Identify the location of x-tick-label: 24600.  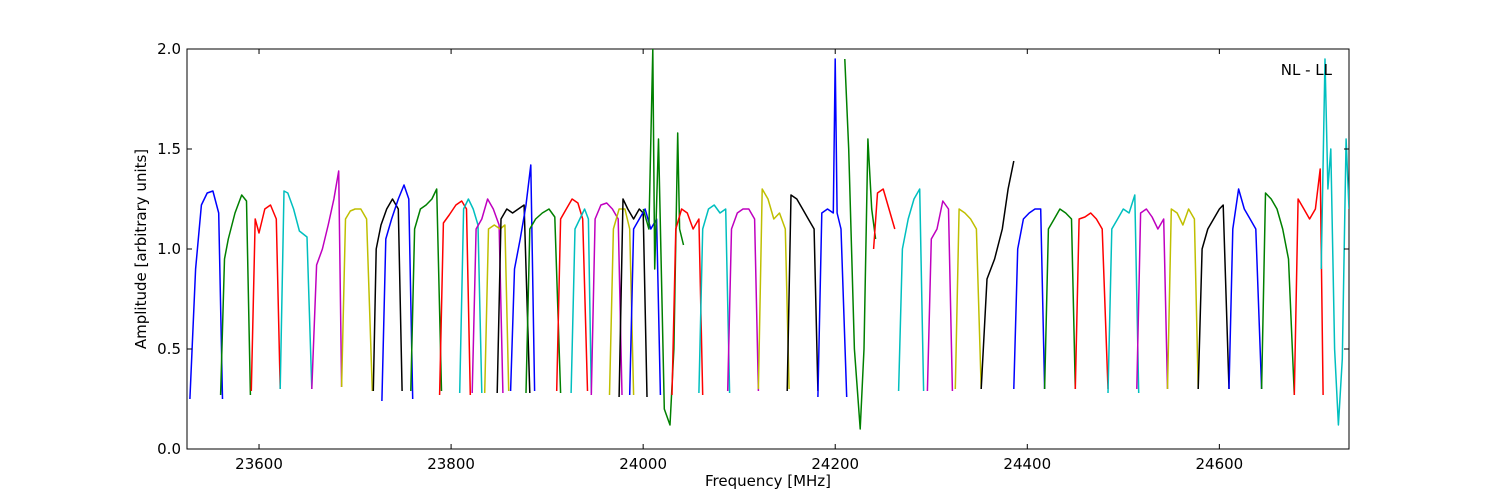
(1219, 464).